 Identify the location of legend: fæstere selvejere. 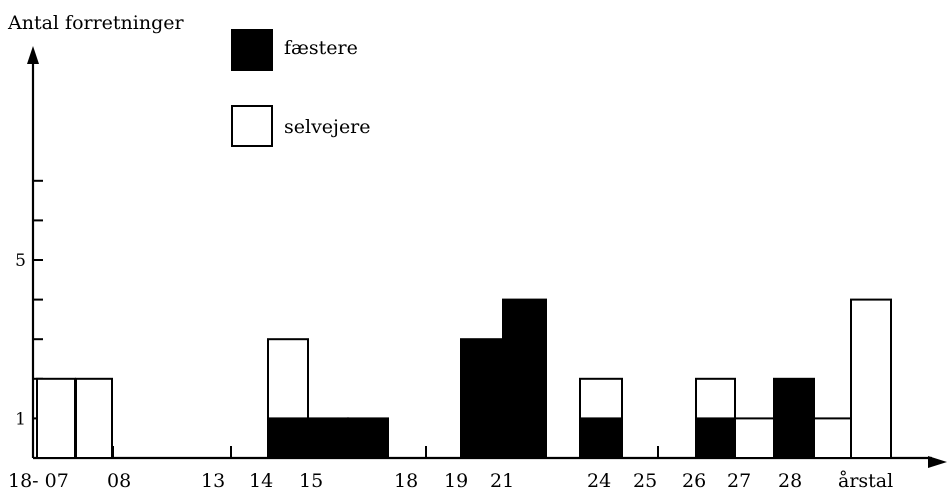
(301, 88).